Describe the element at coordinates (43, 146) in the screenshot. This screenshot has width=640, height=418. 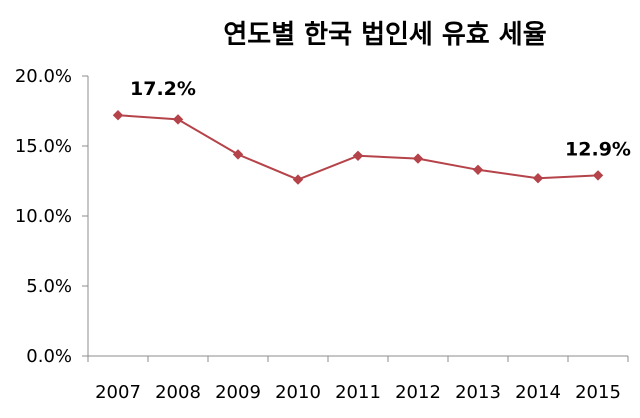
I see `y-tick-label: 15.0%` at that location.